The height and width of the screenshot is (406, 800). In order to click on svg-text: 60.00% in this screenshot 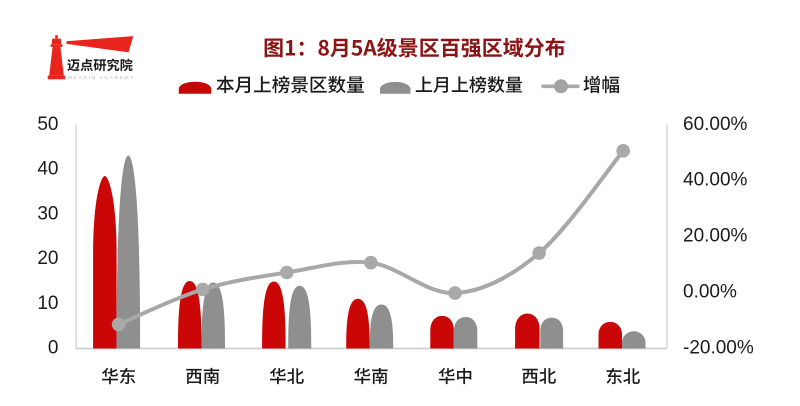, I will do `click(715, 124)`.